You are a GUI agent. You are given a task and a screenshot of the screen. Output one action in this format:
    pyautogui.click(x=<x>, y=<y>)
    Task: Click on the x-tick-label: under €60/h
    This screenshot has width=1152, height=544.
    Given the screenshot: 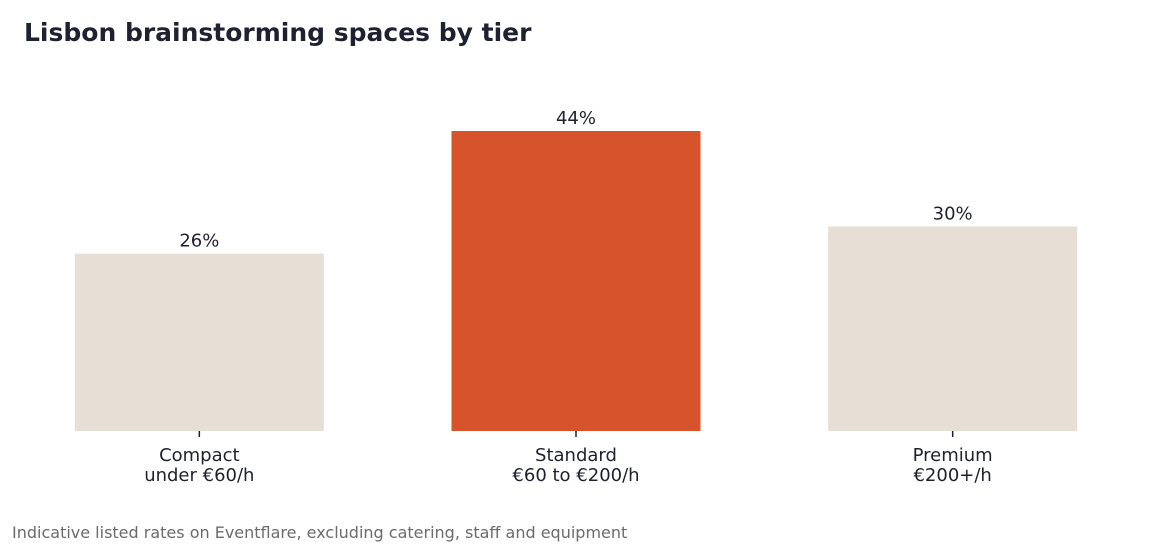 What is the action you would take?
    pyautogui.click(x=199, y=475)
    